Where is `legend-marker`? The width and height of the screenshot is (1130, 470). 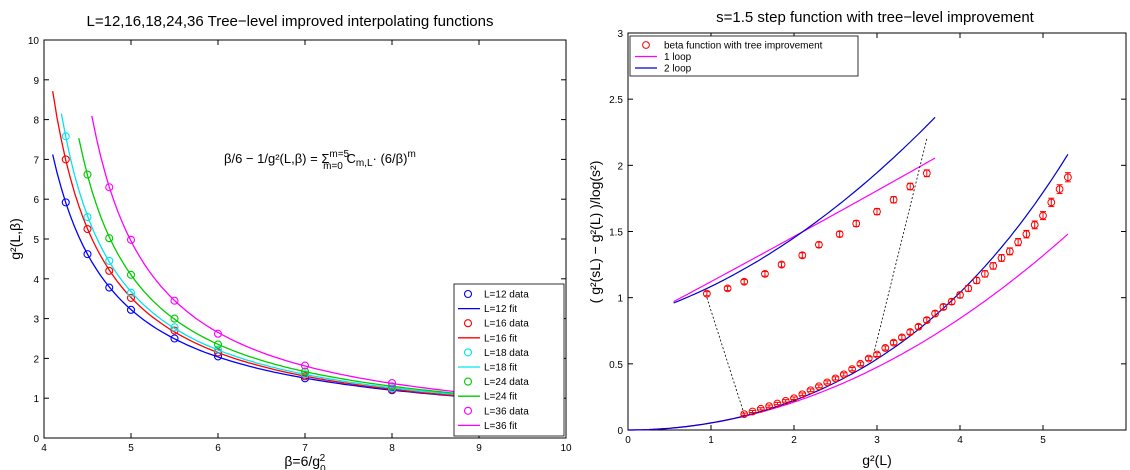
legend-marker is located at coordinates (646, 45).